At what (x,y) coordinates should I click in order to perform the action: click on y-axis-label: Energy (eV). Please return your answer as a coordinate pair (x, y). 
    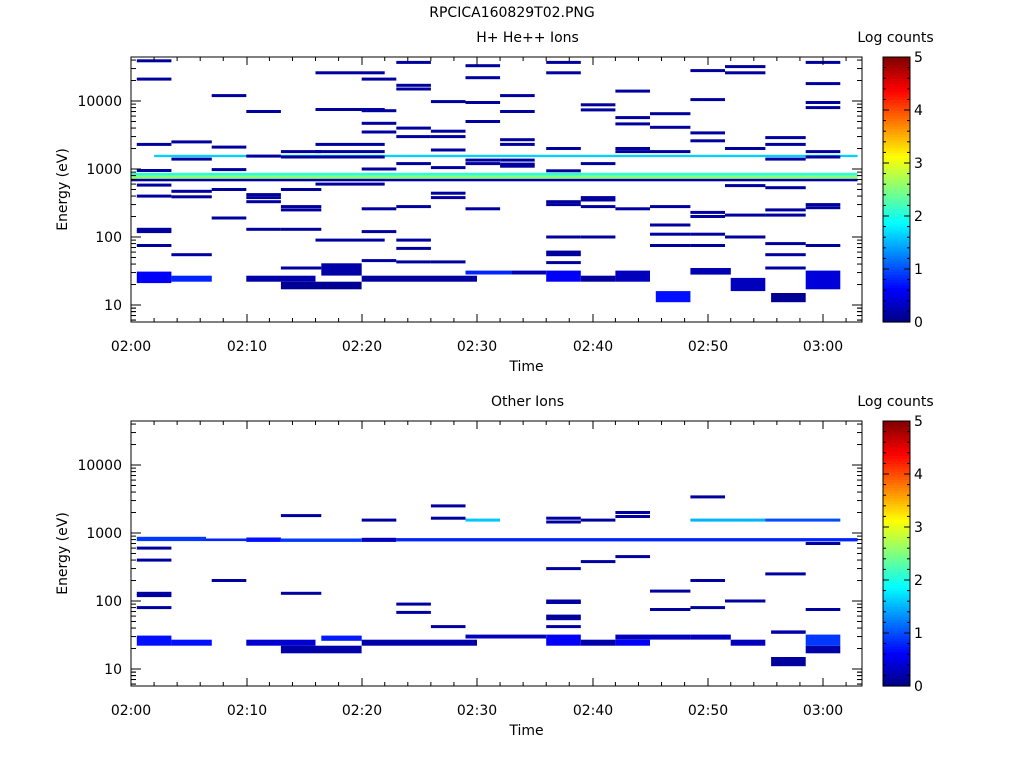
    Looking at the image, I should click on (63, 553).